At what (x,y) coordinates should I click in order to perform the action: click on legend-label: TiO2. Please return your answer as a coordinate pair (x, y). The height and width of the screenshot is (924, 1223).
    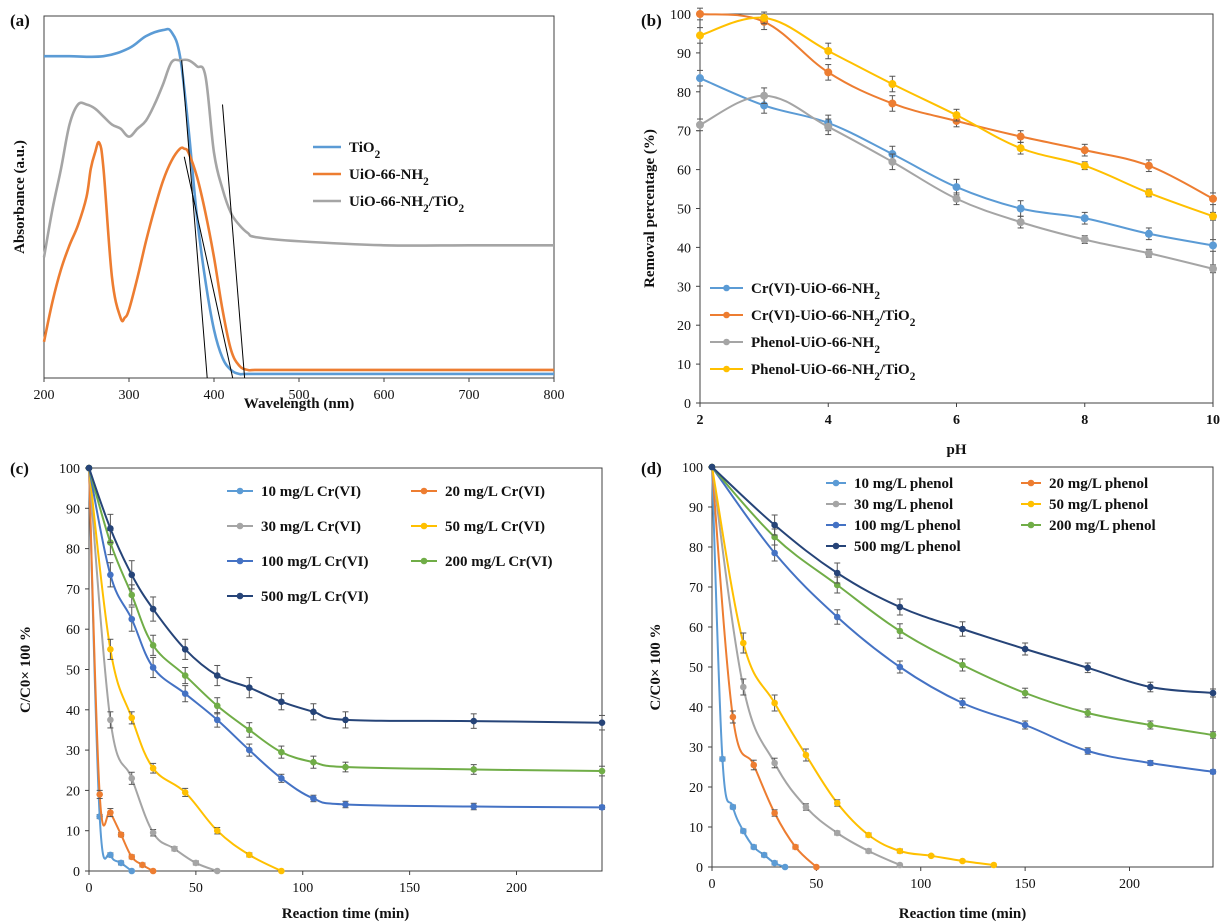
    Looking at the image, I should click on (365, 150).